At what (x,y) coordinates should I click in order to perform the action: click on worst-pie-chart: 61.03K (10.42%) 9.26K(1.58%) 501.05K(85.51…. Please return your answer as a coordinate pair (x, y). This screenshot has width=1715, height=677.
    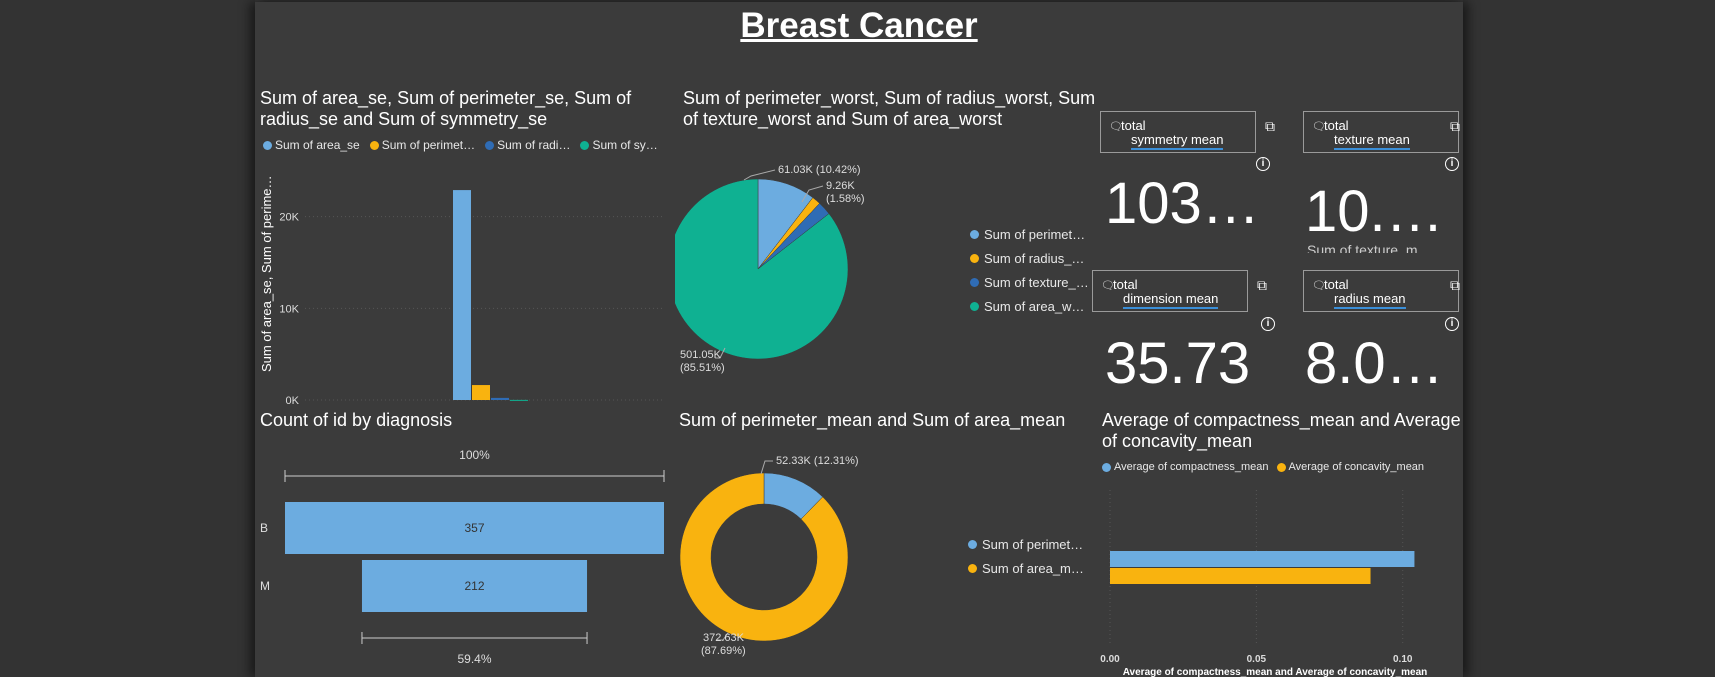
    Looking at the image, I should click on (825, 267).